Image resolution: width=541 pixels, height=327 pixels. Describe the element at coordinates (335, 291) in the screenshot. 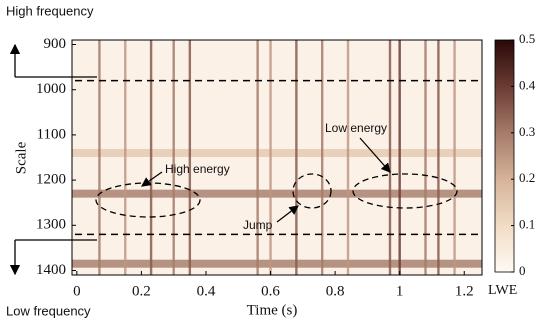

I see `x-tick-label: 0.8` at that location.